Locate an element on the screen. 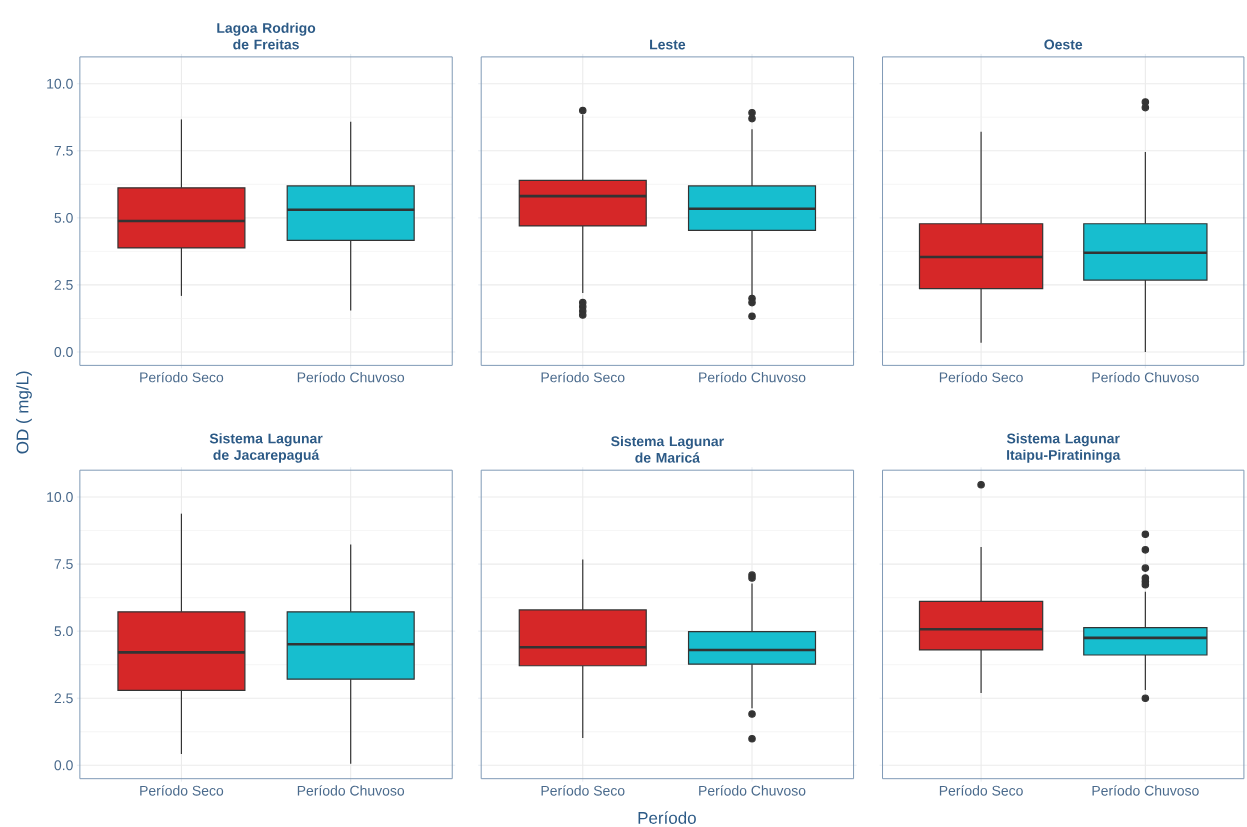 Image resolution: width=1247 pixels, height=827 pixels. chart-title: Lagoa Rodrigo de Freitas is located at coordinates (266, 36).